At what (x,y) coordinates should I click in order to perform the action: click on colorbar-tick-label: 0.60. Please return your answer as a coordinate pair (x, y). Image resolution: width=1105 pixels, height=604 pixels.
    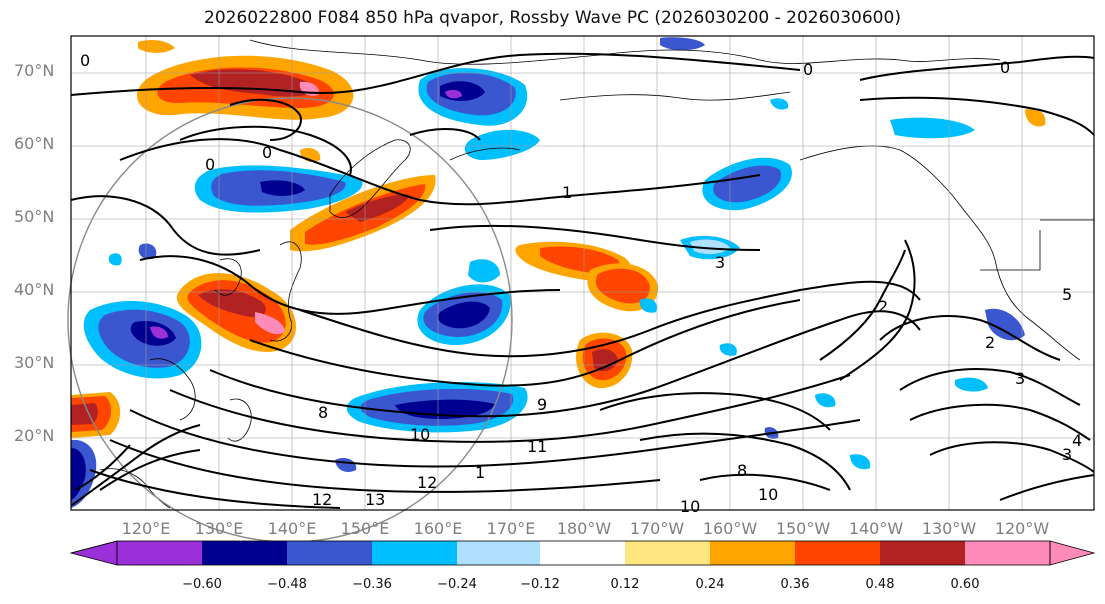
    Looking at the image, I should click on (965, 584).